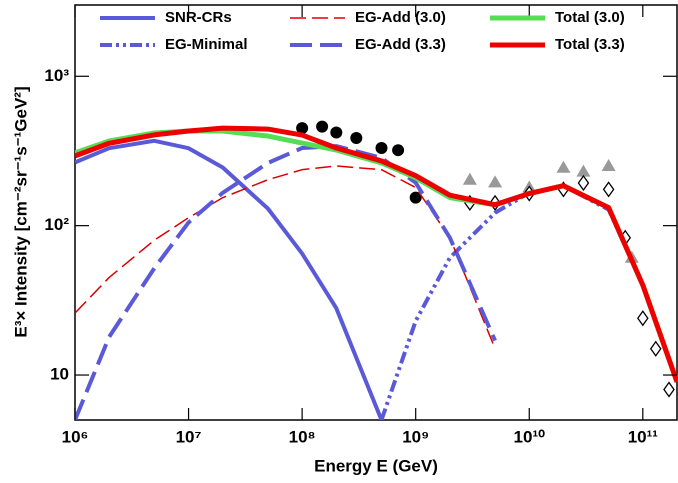 The height and width of the screenshot is (483, 678). Describe the element at coordinates (376, 465) in the screenshot. I see `x-axis-label: Energy E (GeV)` at that location.